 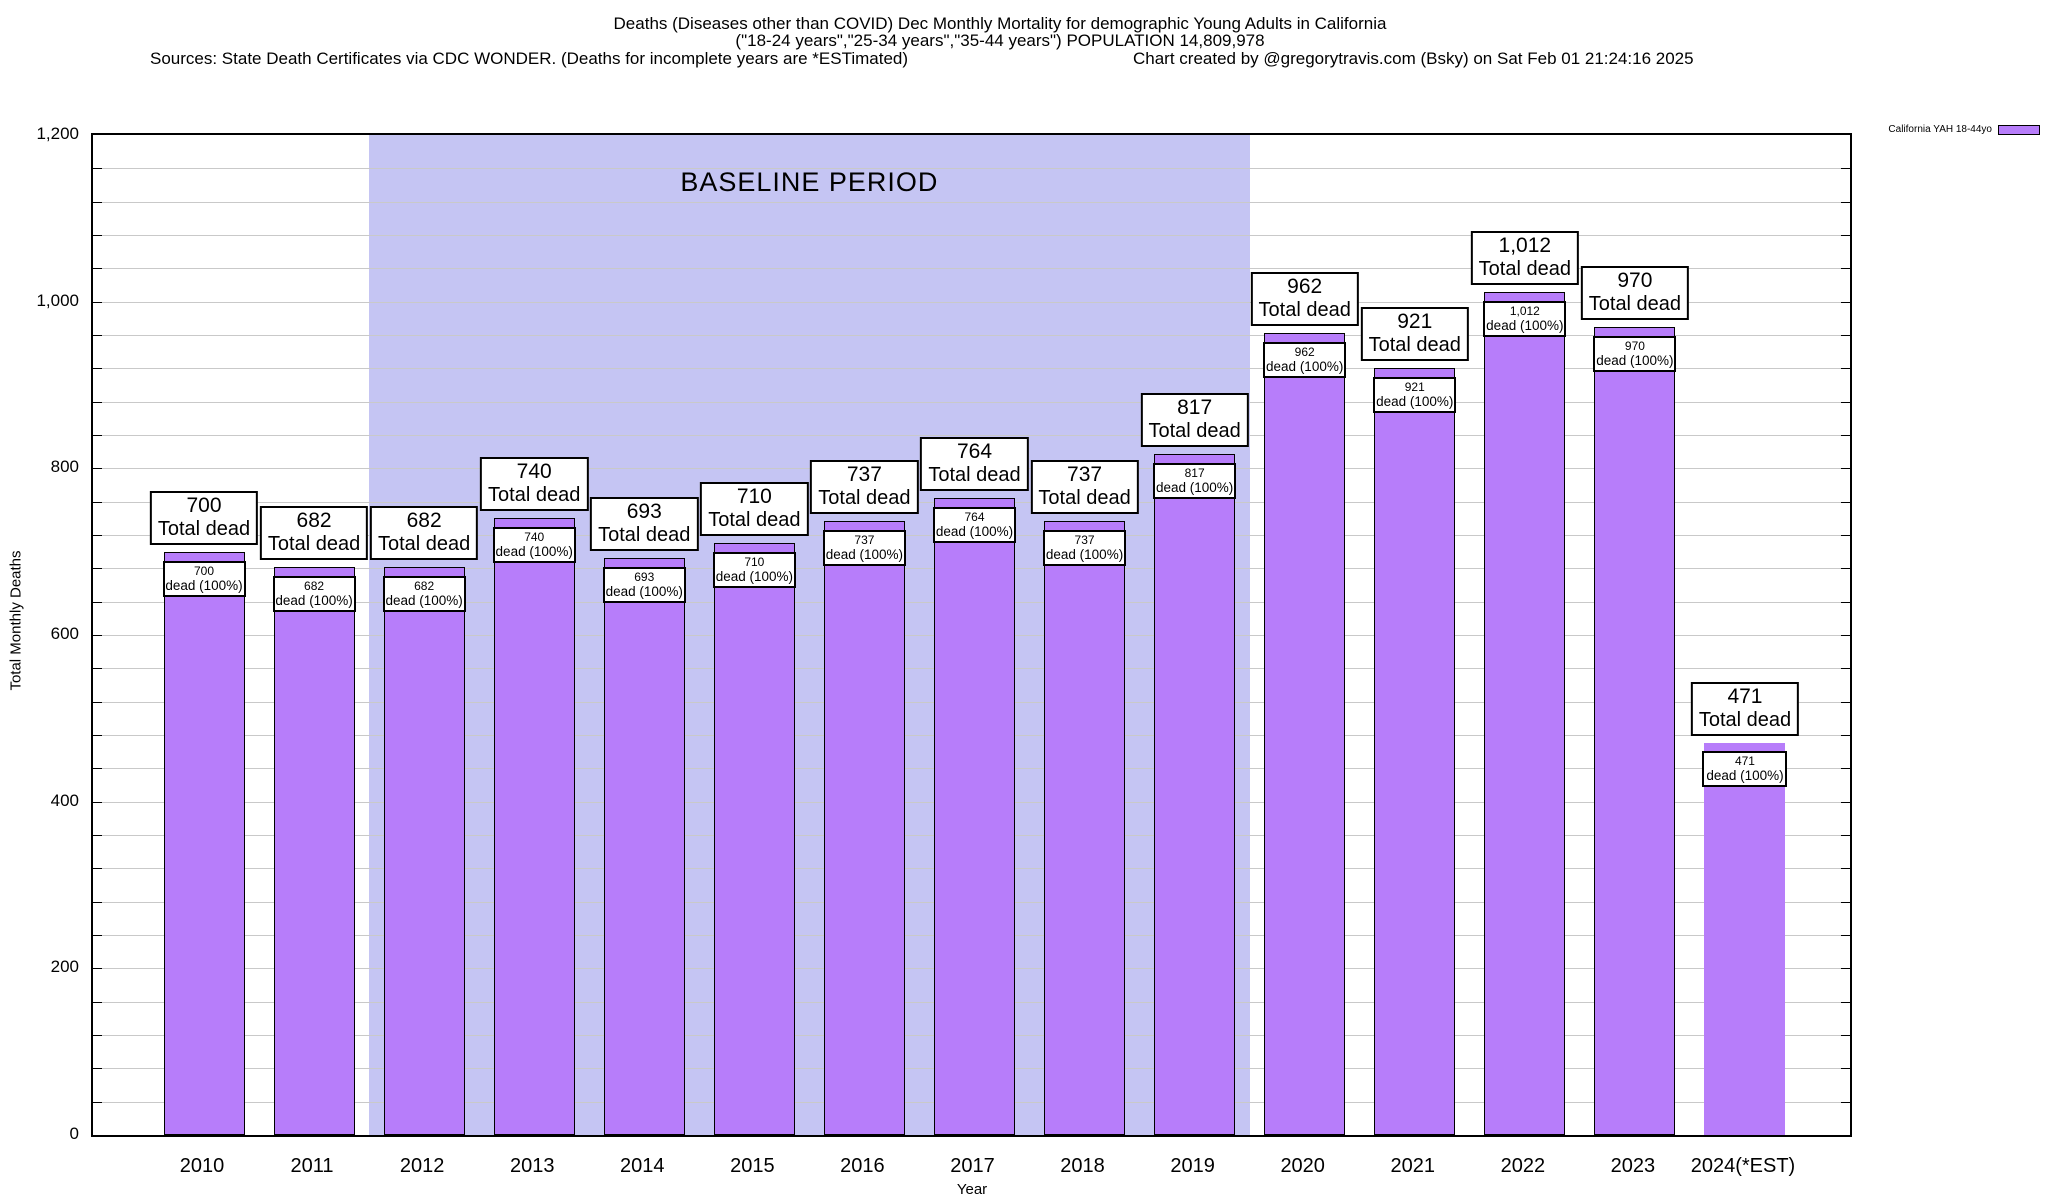 I want to click on legend: California YAH 18-44yo, so click(x=1964, y=129).